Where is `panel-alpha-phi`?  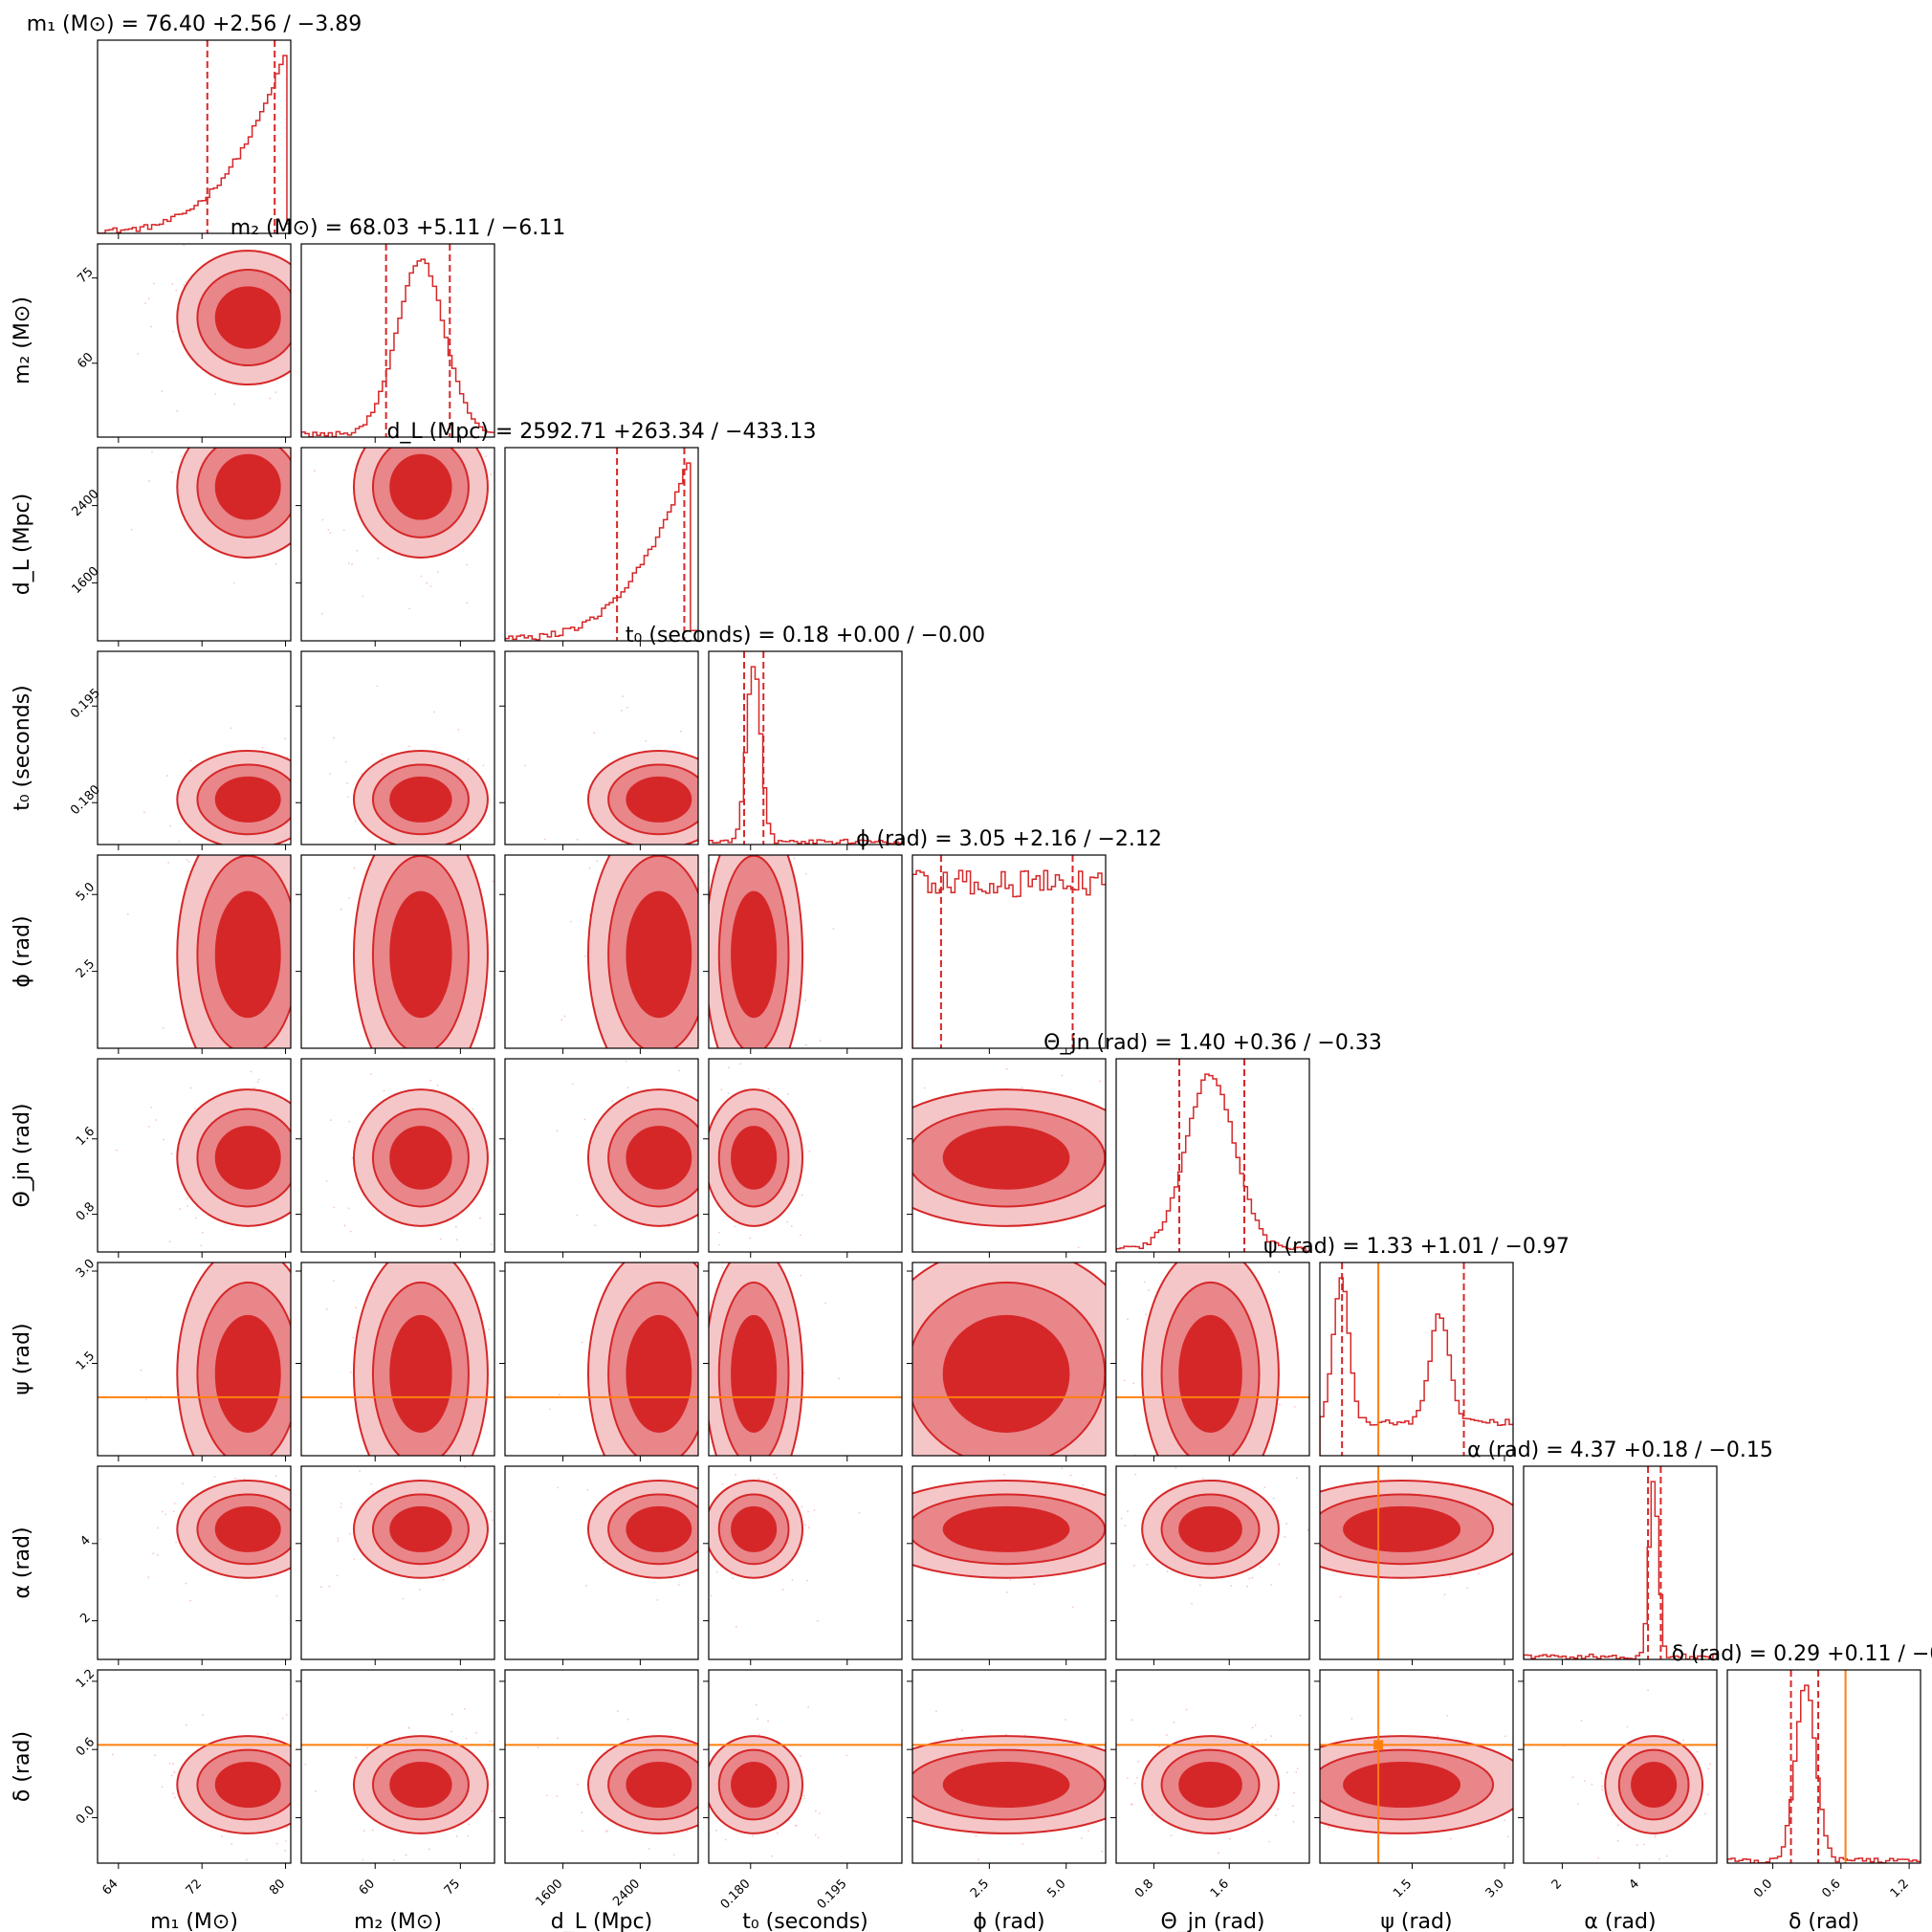 panel-alpha-phi is located at coordinates (1016, 1565).